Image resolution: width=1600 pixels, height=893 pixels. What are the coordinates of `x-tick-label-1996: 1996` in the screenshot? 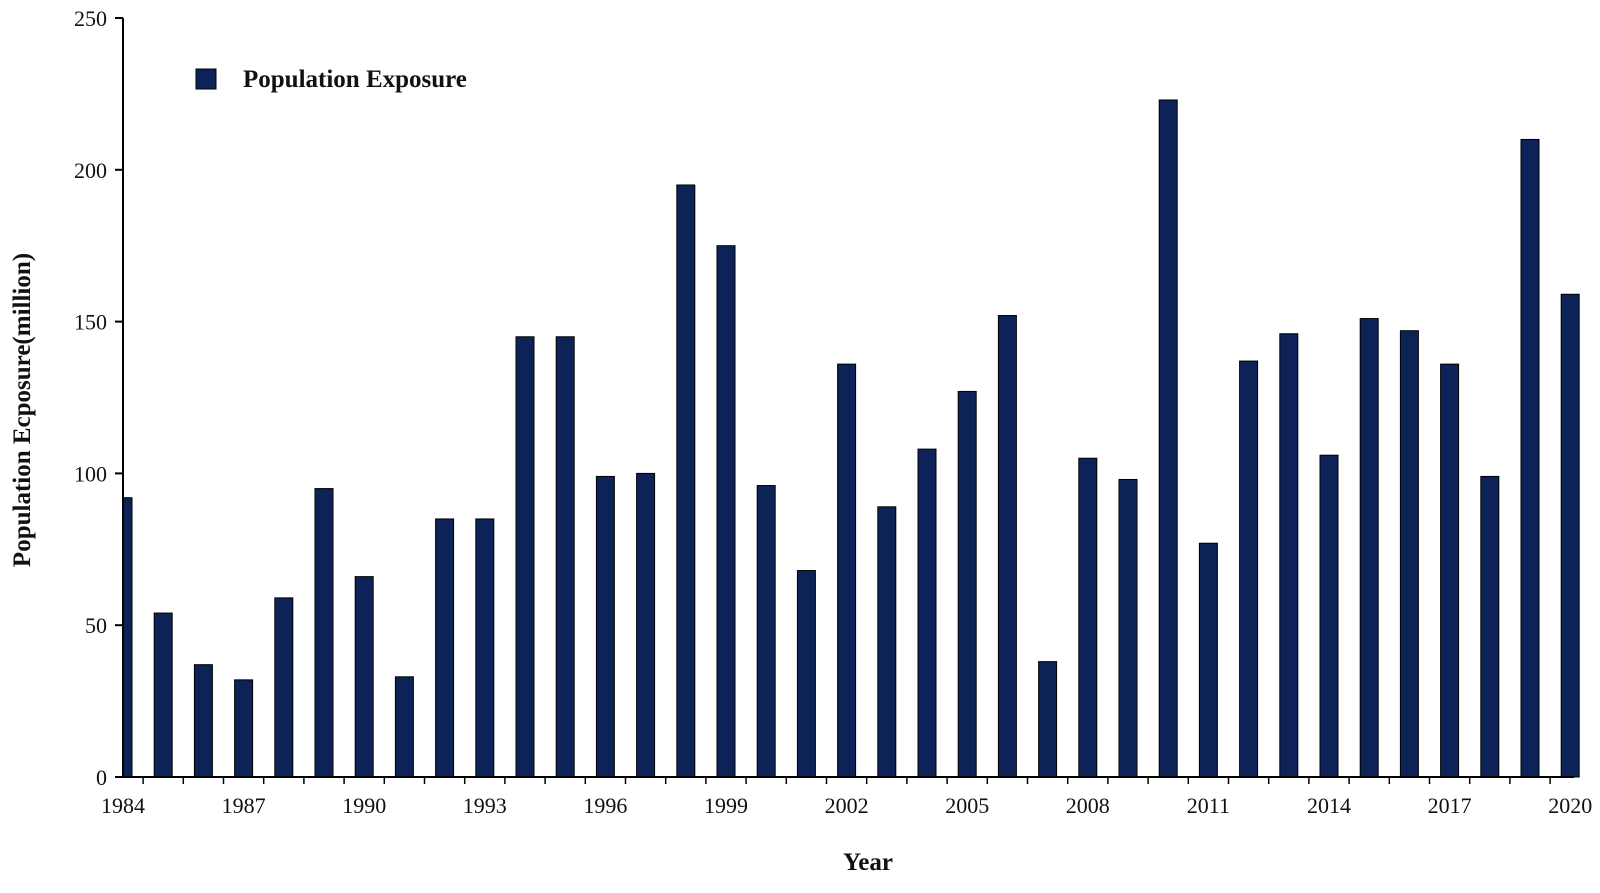 It's located at (605, 805).